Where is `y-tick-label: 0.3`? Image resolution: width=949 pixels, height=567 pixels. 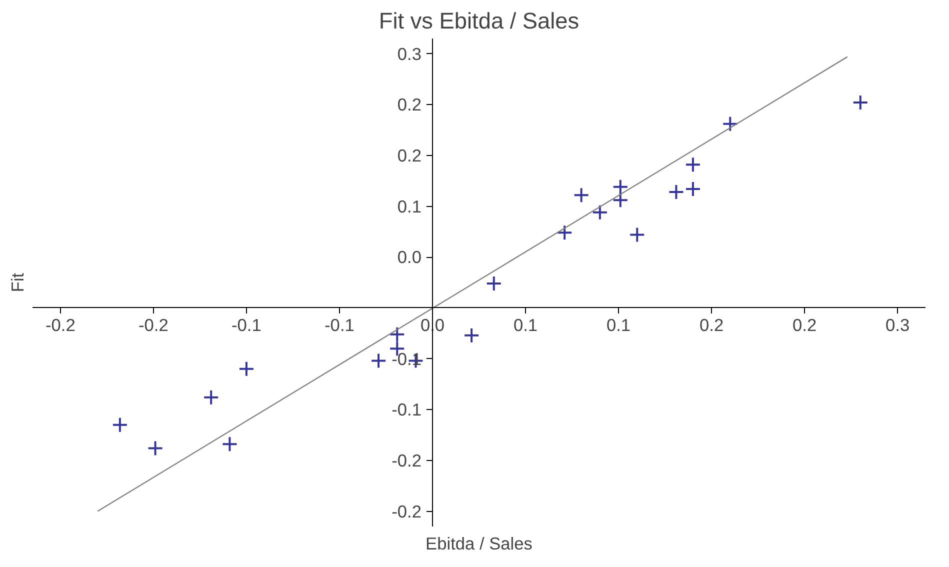
y-tick-label: 0.3 is located at coordinates (409, 54).